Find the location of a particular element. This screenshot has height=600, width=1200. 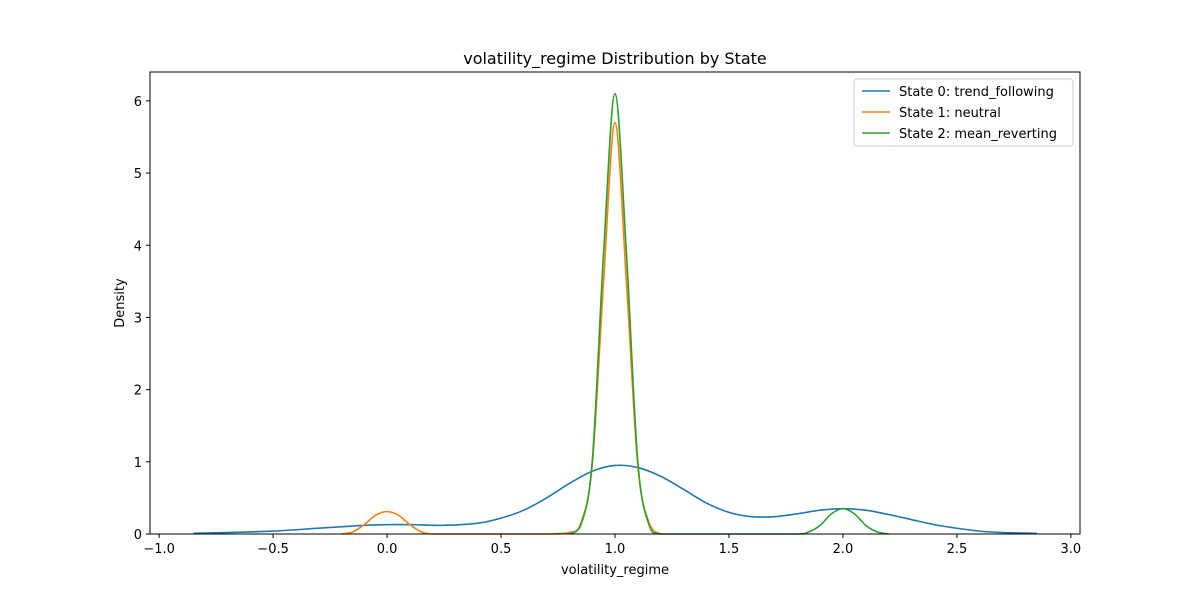

chart-title: volatility_regime Distribution by State is located at coordinates (615, 59).